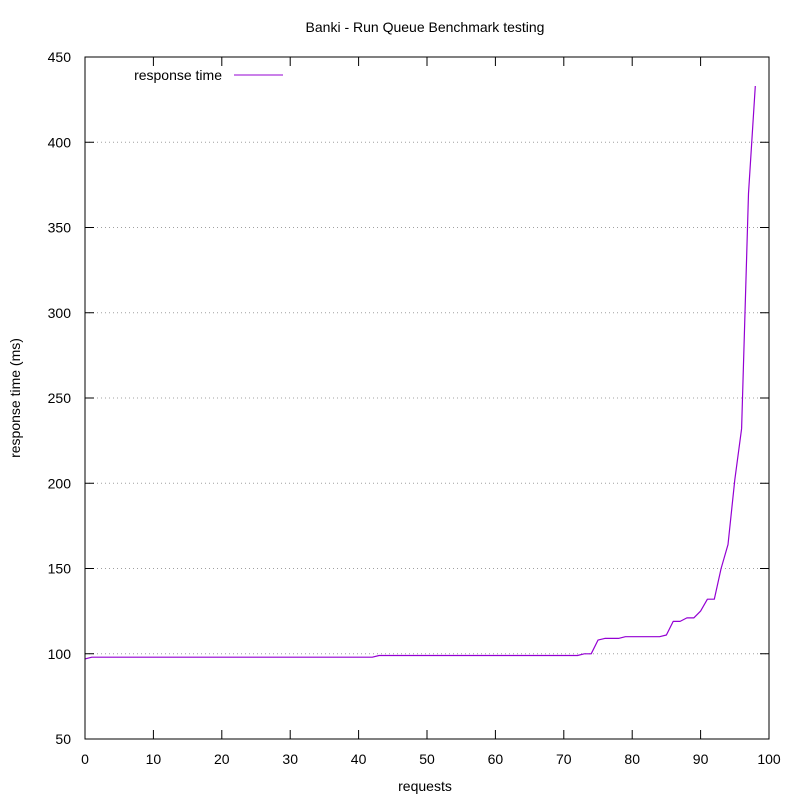  I want to click on y-tick-label: 300, so click(60, 313).